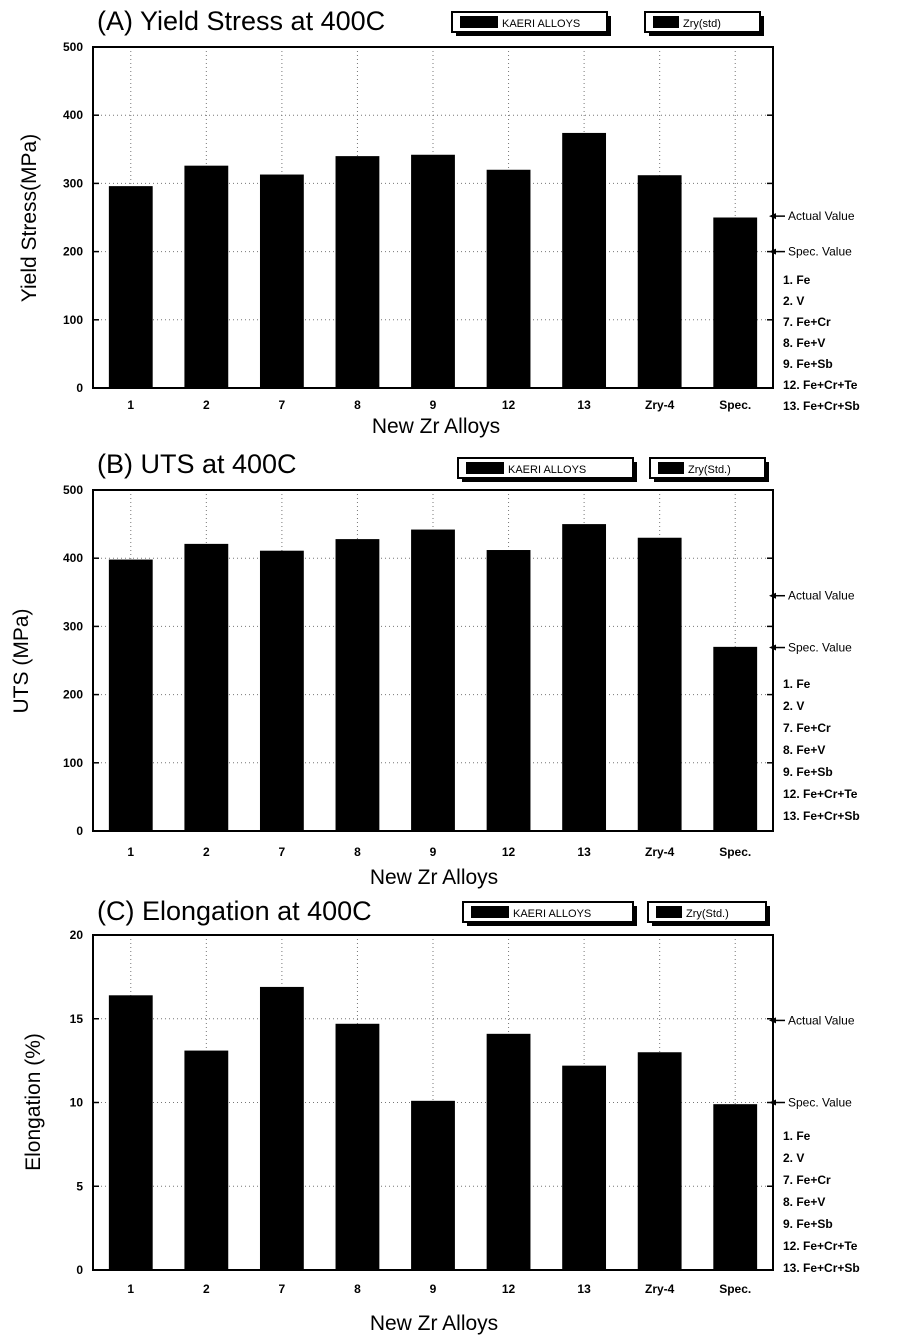  What do you see at coordinates (77, 935) in the screenshot?
I see `y-tick-label: 20` at bounding box center [77, 935].